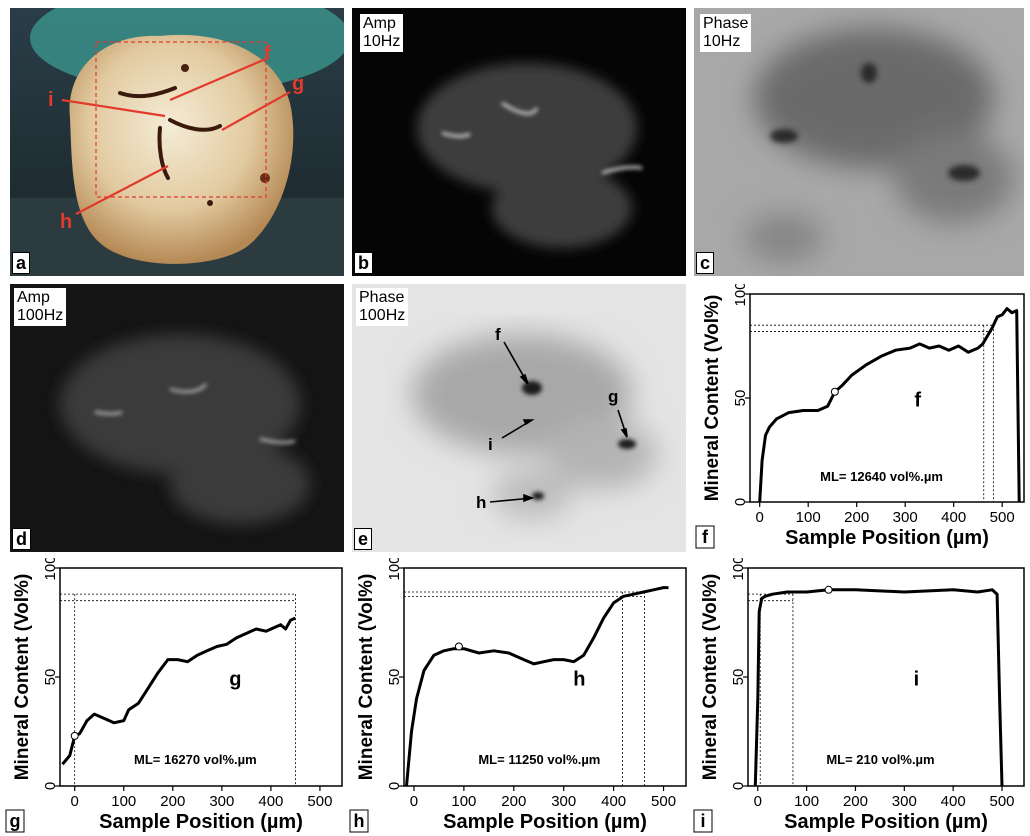 This screenshot has width=1030, height=836. I want to click on panel-letter-f: f, so click(705, 537).